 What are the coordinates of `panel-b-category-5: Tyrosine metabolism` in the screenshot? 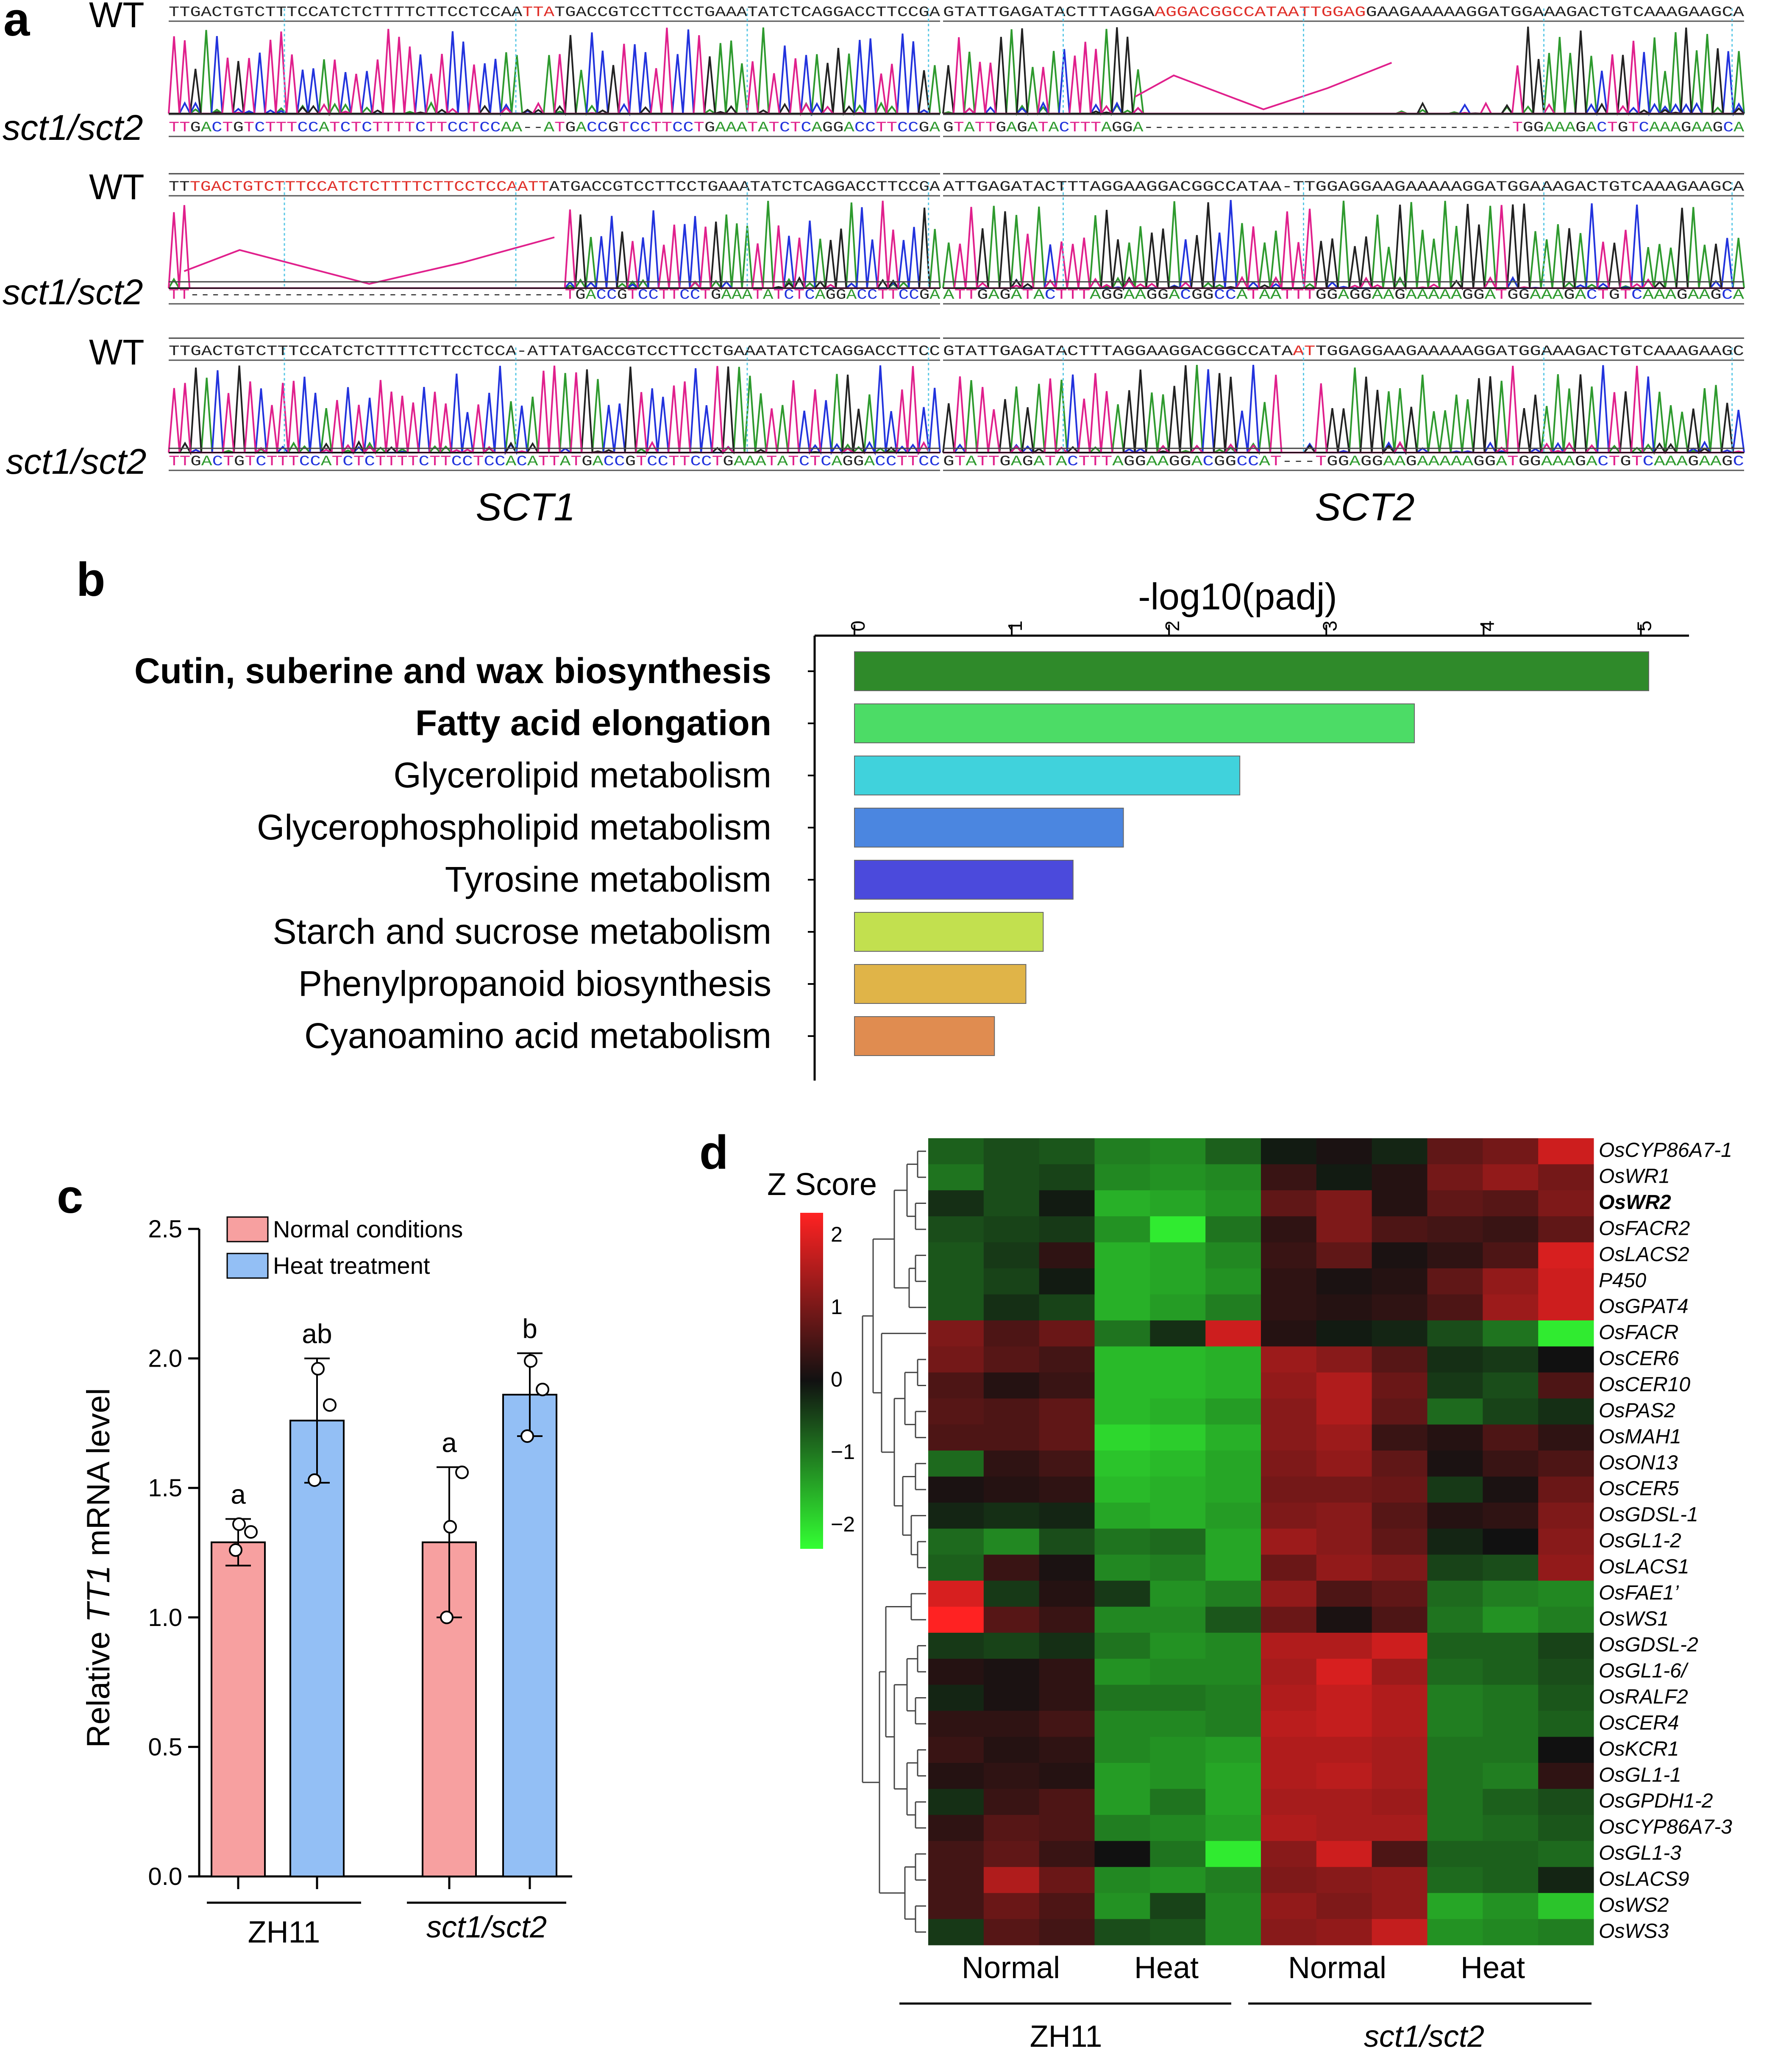 It's located at (608, 879).